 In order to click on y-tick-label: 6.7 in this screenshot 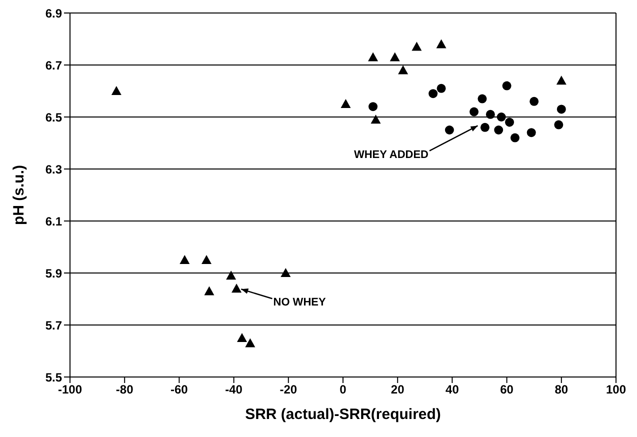, I will do `click(53, 65)`.